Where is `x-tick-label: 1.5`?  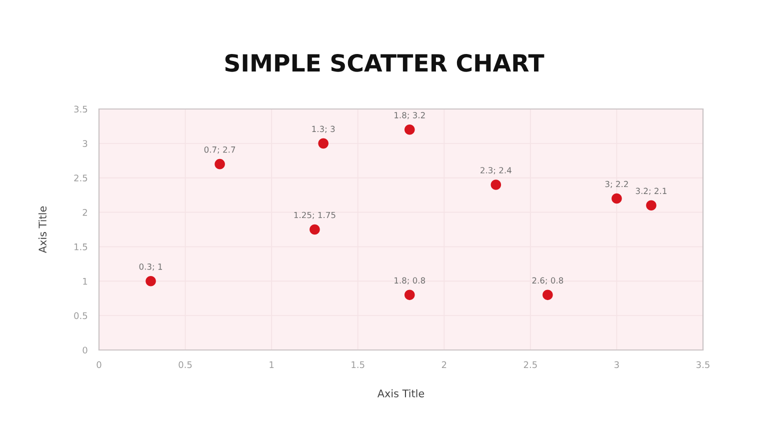 x-tick-label: 1.5 is located at coordinates (358, 364).